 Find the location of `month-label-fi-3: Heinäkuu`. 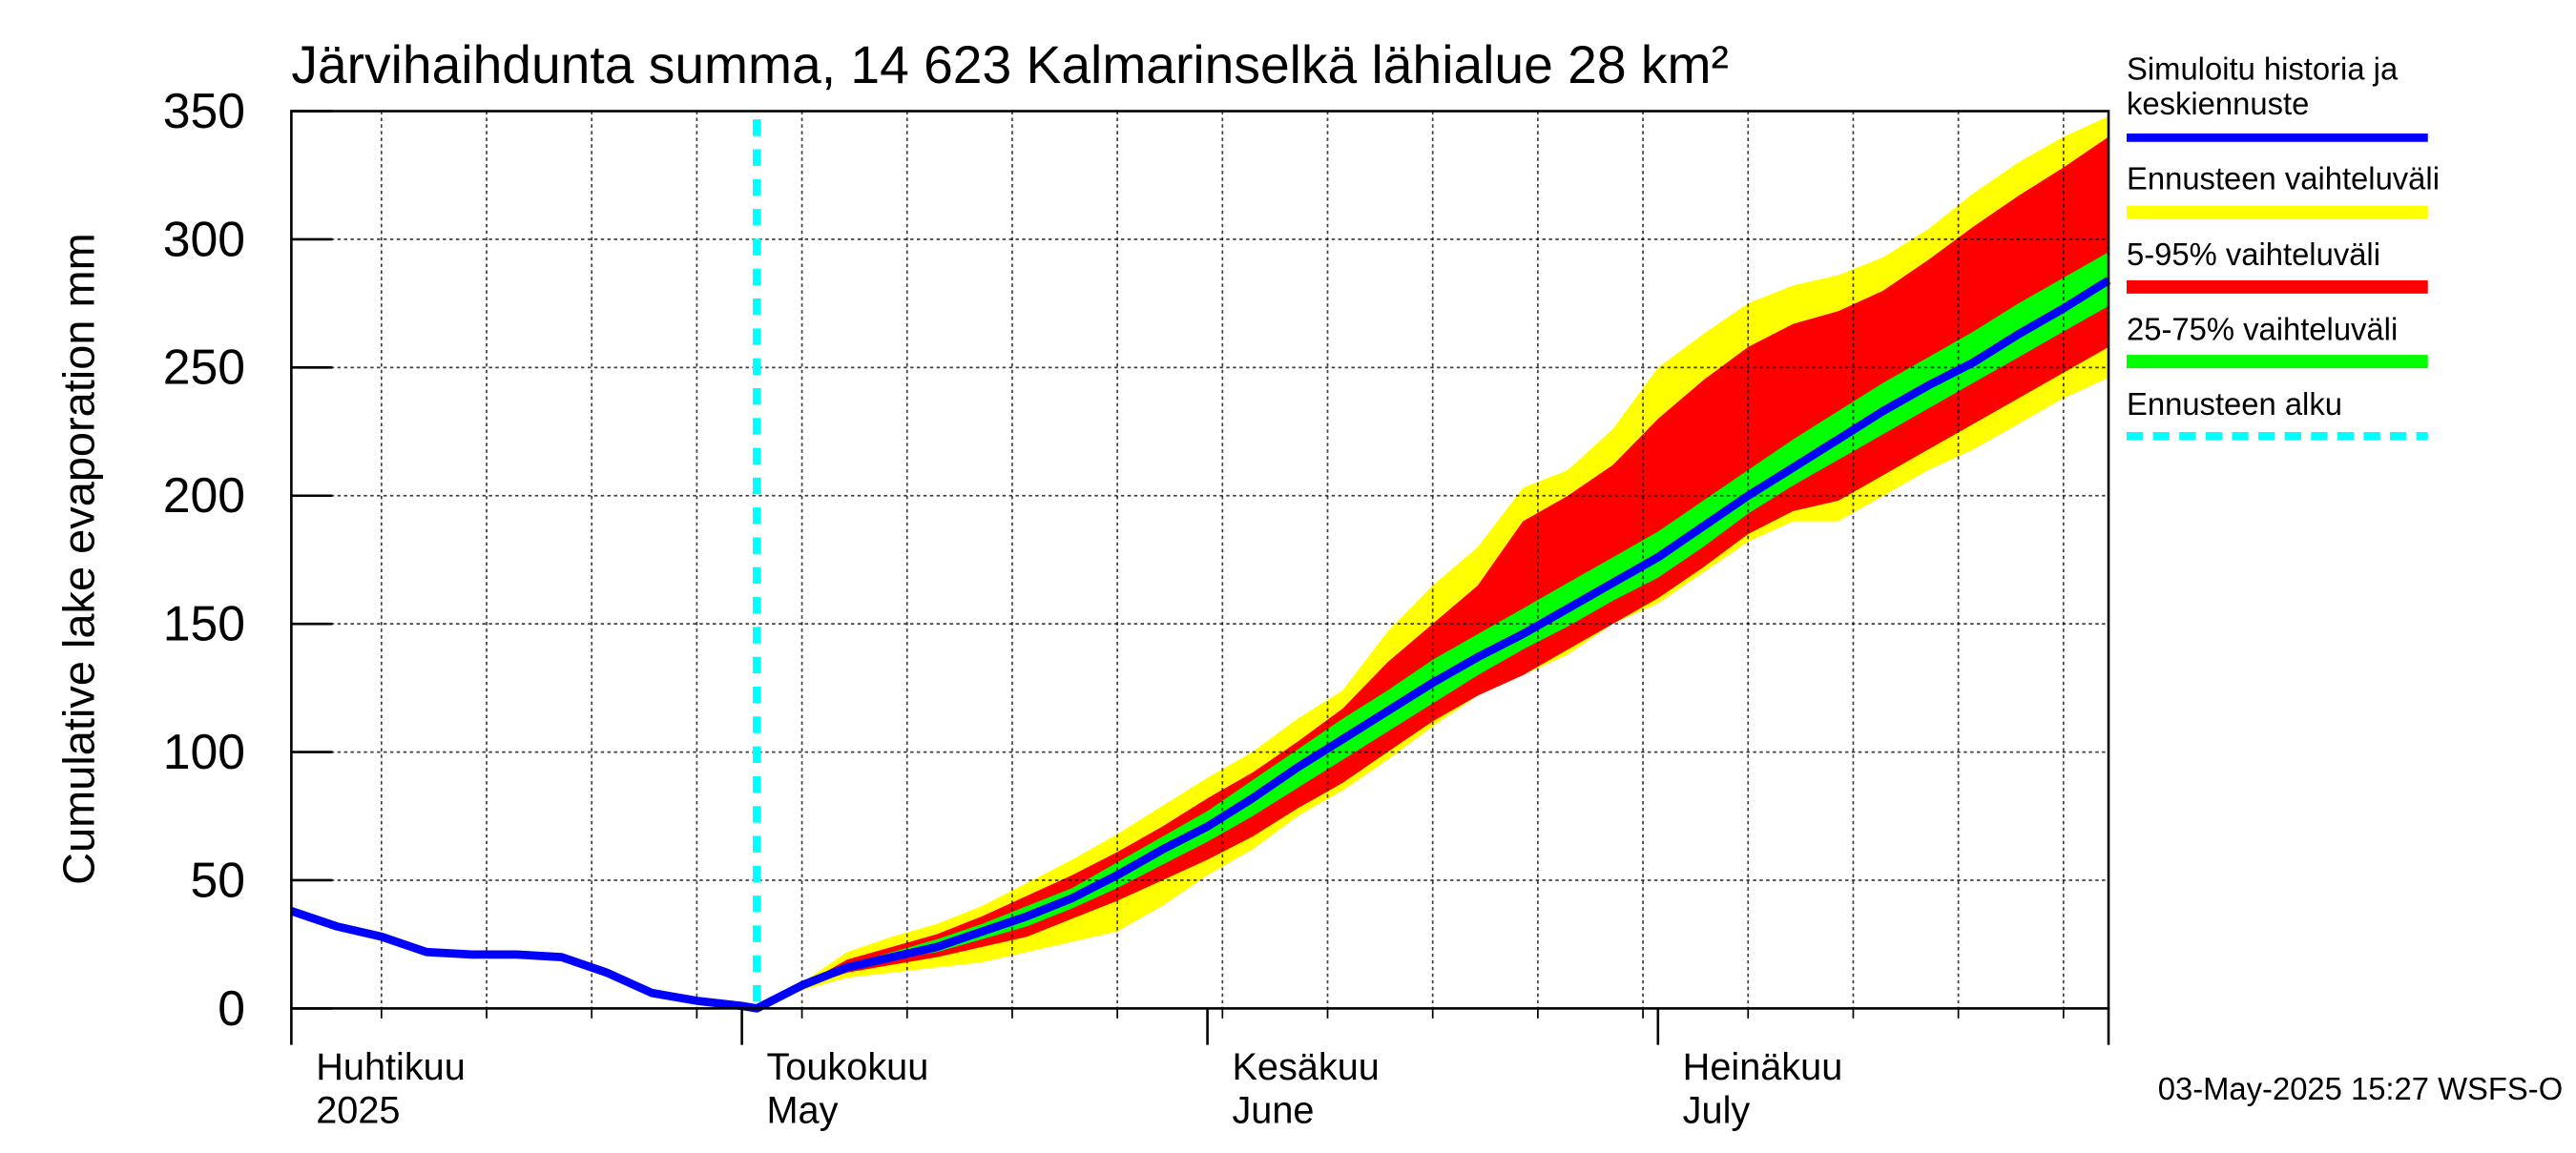

month-label-fi-3: Heinäkuu is located at coordinates (1763, 1067).